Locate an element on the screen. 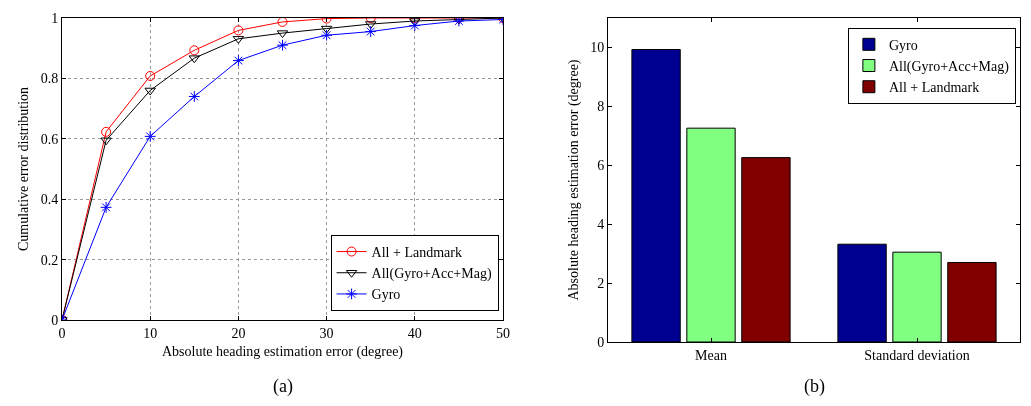  y-tick-label: 10 is located at coordinates (597, 48).